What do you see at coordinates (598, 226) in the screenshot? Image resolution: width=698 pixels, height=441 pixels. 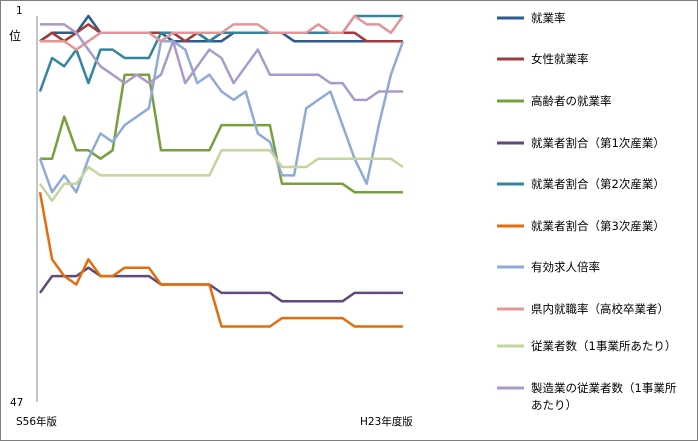 I see `legend-label-6: 就業者割合（第3次産業）` at bounding box center [598, 226].